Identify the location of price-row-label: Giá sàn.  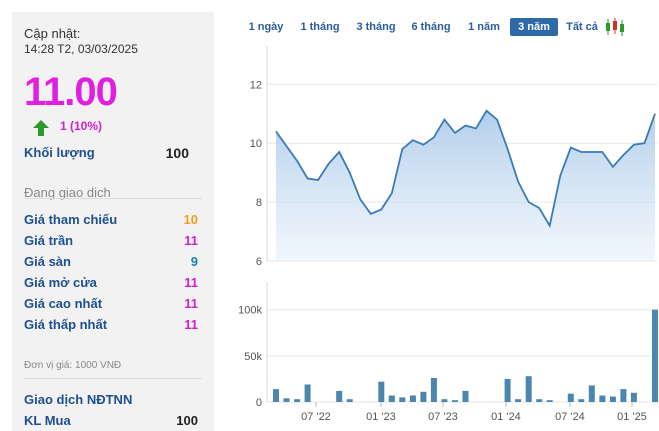
(47, 261).